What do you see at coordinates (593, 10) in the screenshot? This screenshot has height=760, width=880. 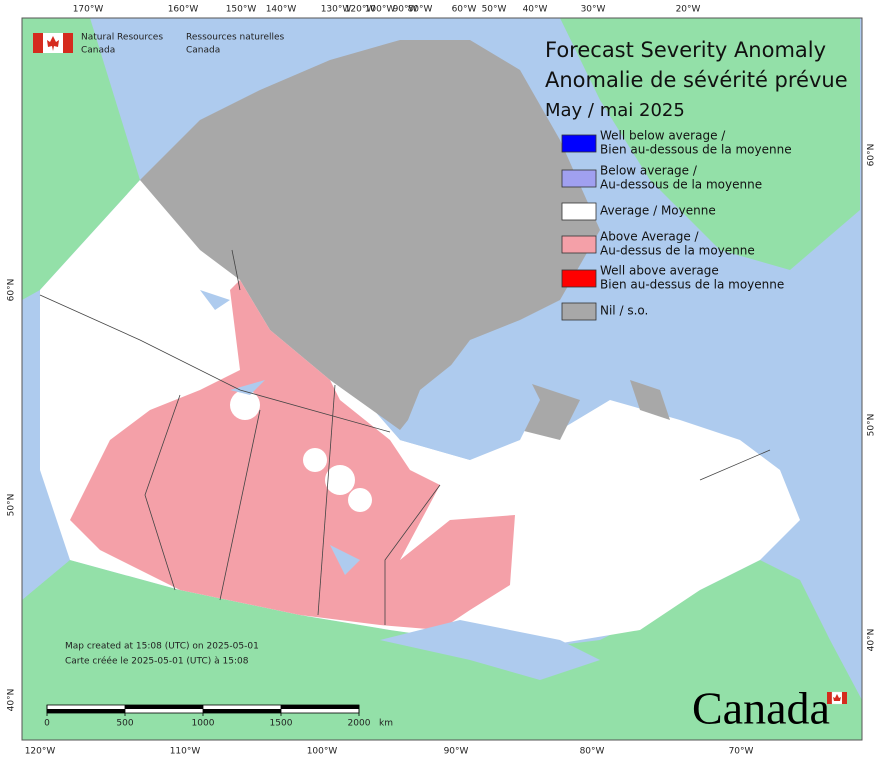 I see `graticule-label: 30°W` at bounding box center [593, 10].